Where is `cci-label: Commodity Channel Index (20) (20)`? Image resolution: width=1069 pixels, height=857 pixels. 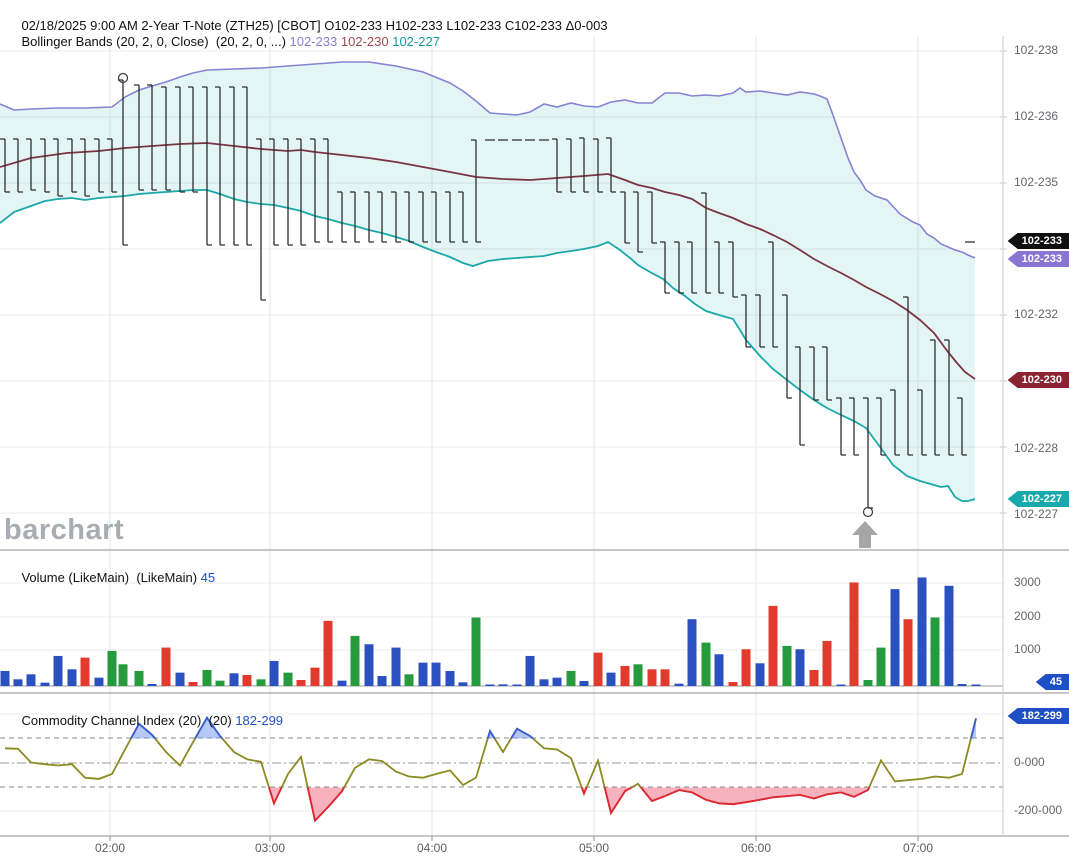 cci-label: Commodity Channel Index (20) (20) is located at coordinates (128, 720).